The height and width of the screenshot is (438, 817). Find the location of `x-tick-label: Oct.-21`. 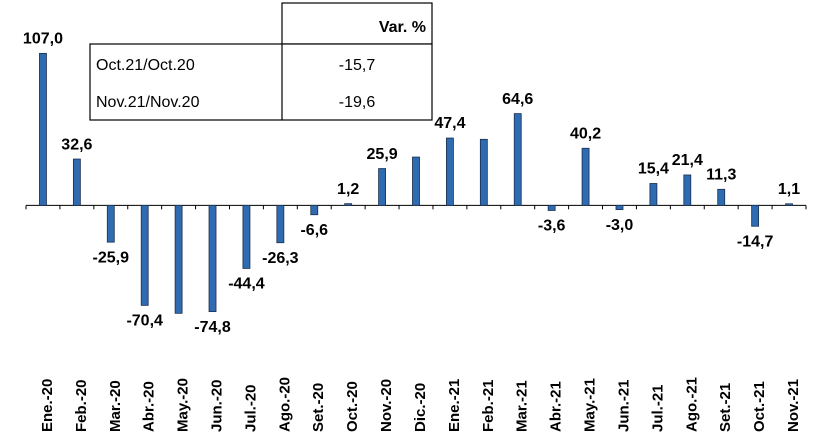

x-tick-label: Oct.-21 is located at coordinates (759, 406).